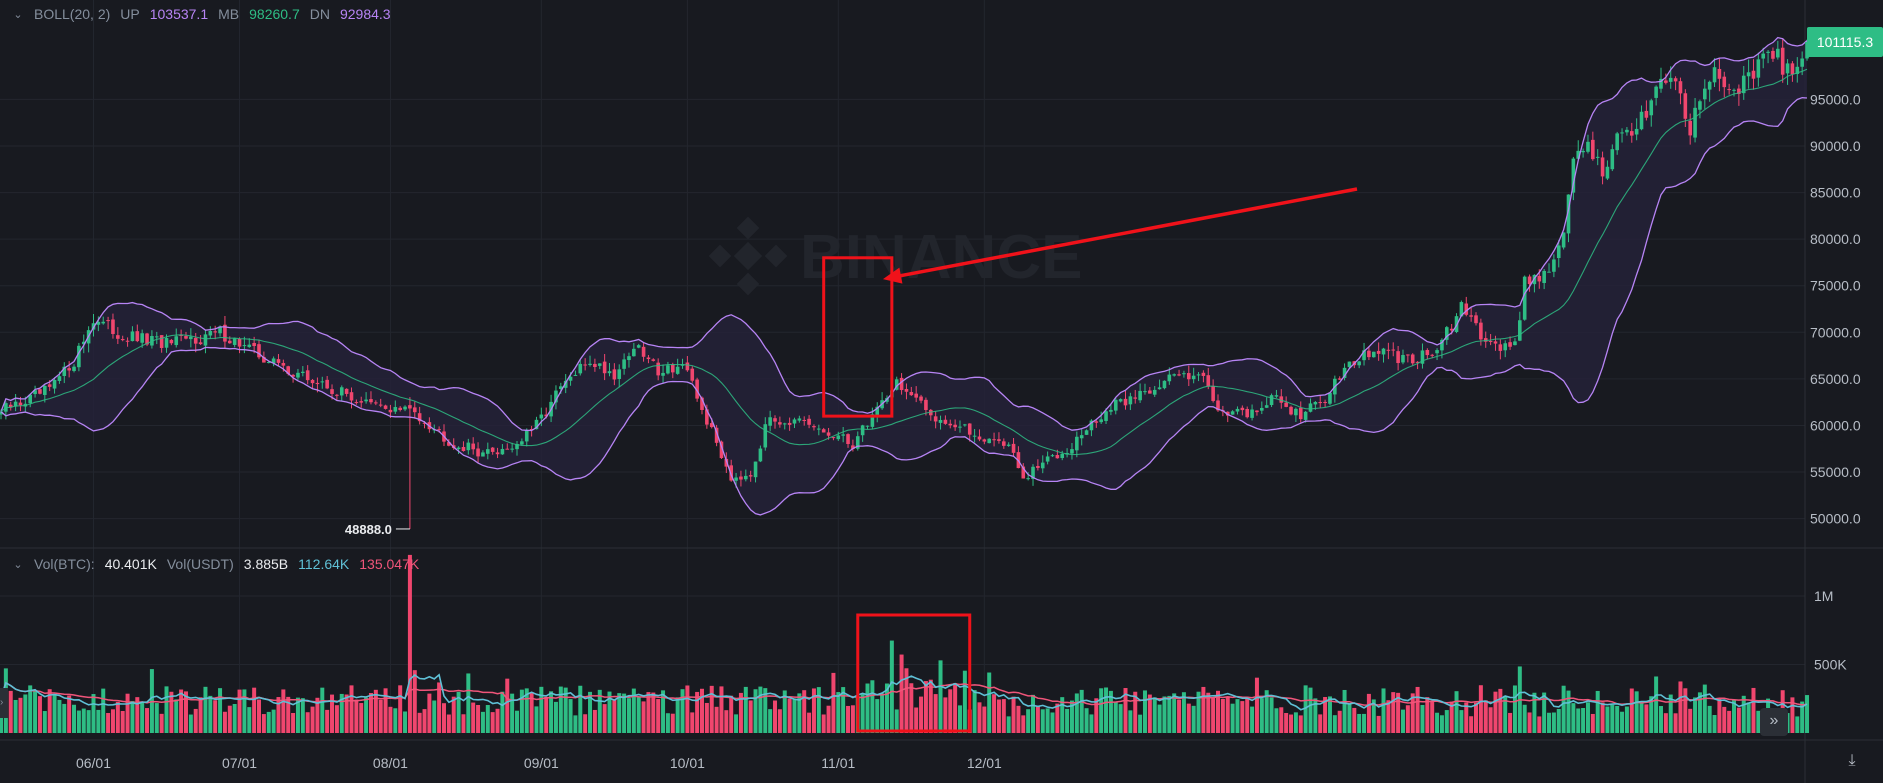 The image size is (1883, 783). Describe the element at coordinates (390, 763) in the screenshot. I see `date-tick-label: 08/01` at that location.